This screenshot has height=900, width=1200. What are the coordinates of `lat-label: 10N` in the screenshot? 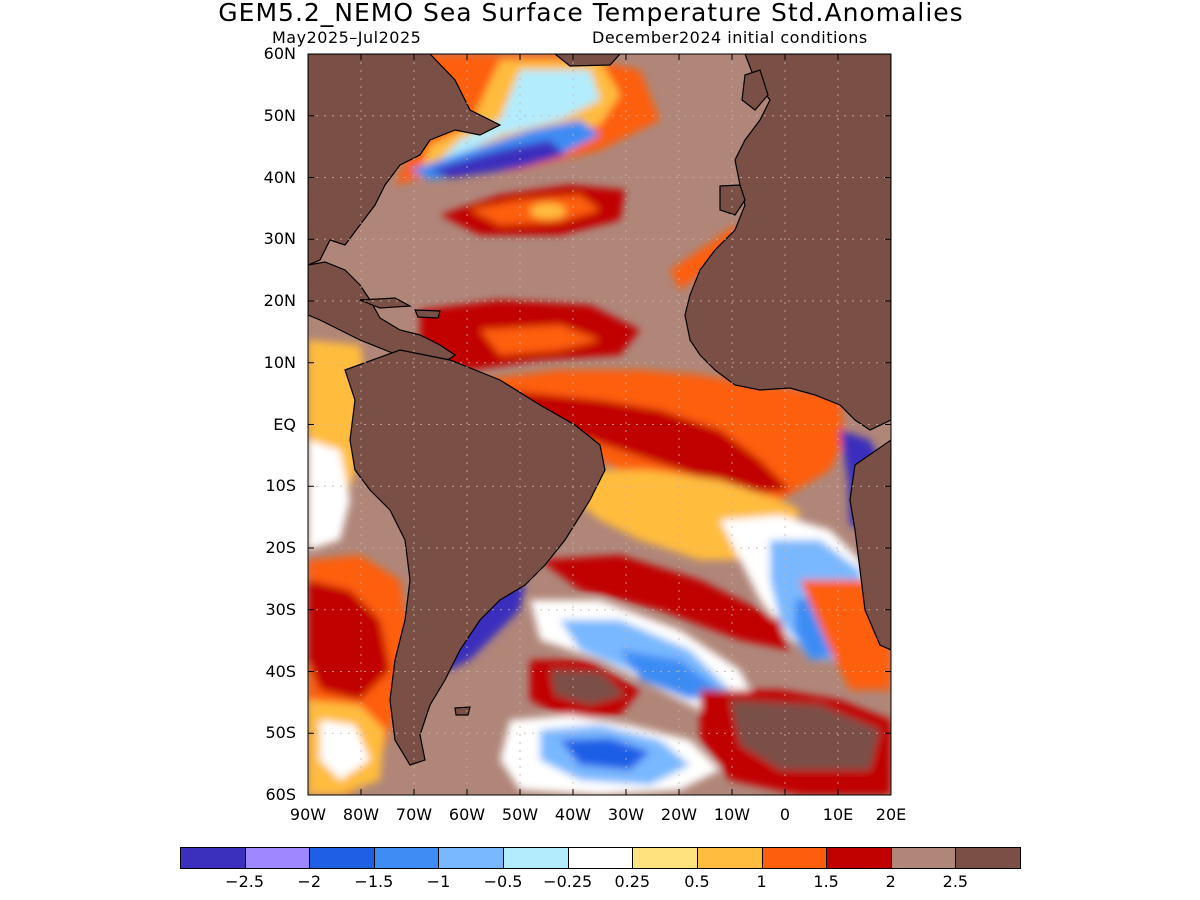 It's located at (279, 362).